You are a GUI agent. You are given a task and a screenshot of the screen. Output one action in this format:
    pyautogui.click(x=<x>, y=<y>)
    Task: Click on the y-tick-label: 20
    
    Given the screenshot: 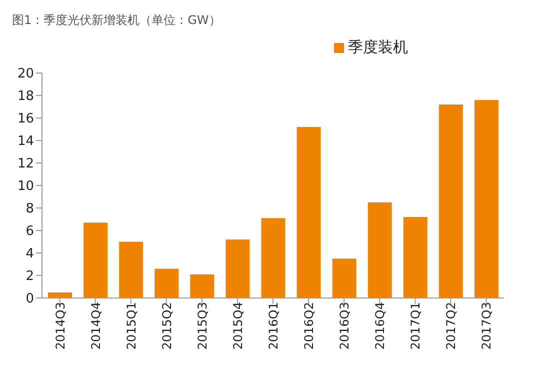 What is the action you would take?
    pyautogui.click(x=25, y=74)
    